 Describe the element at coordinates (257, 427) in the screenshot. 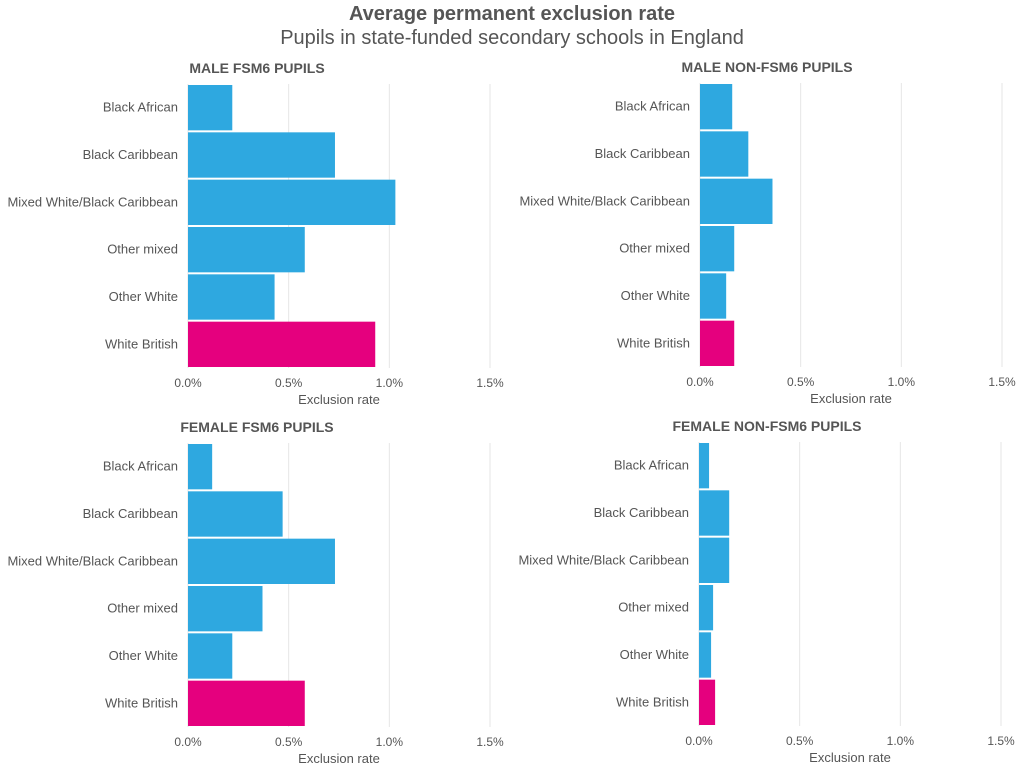

I see `panel-title-female-fsm6: FEMALE FSM6 PUPILS` at that location.